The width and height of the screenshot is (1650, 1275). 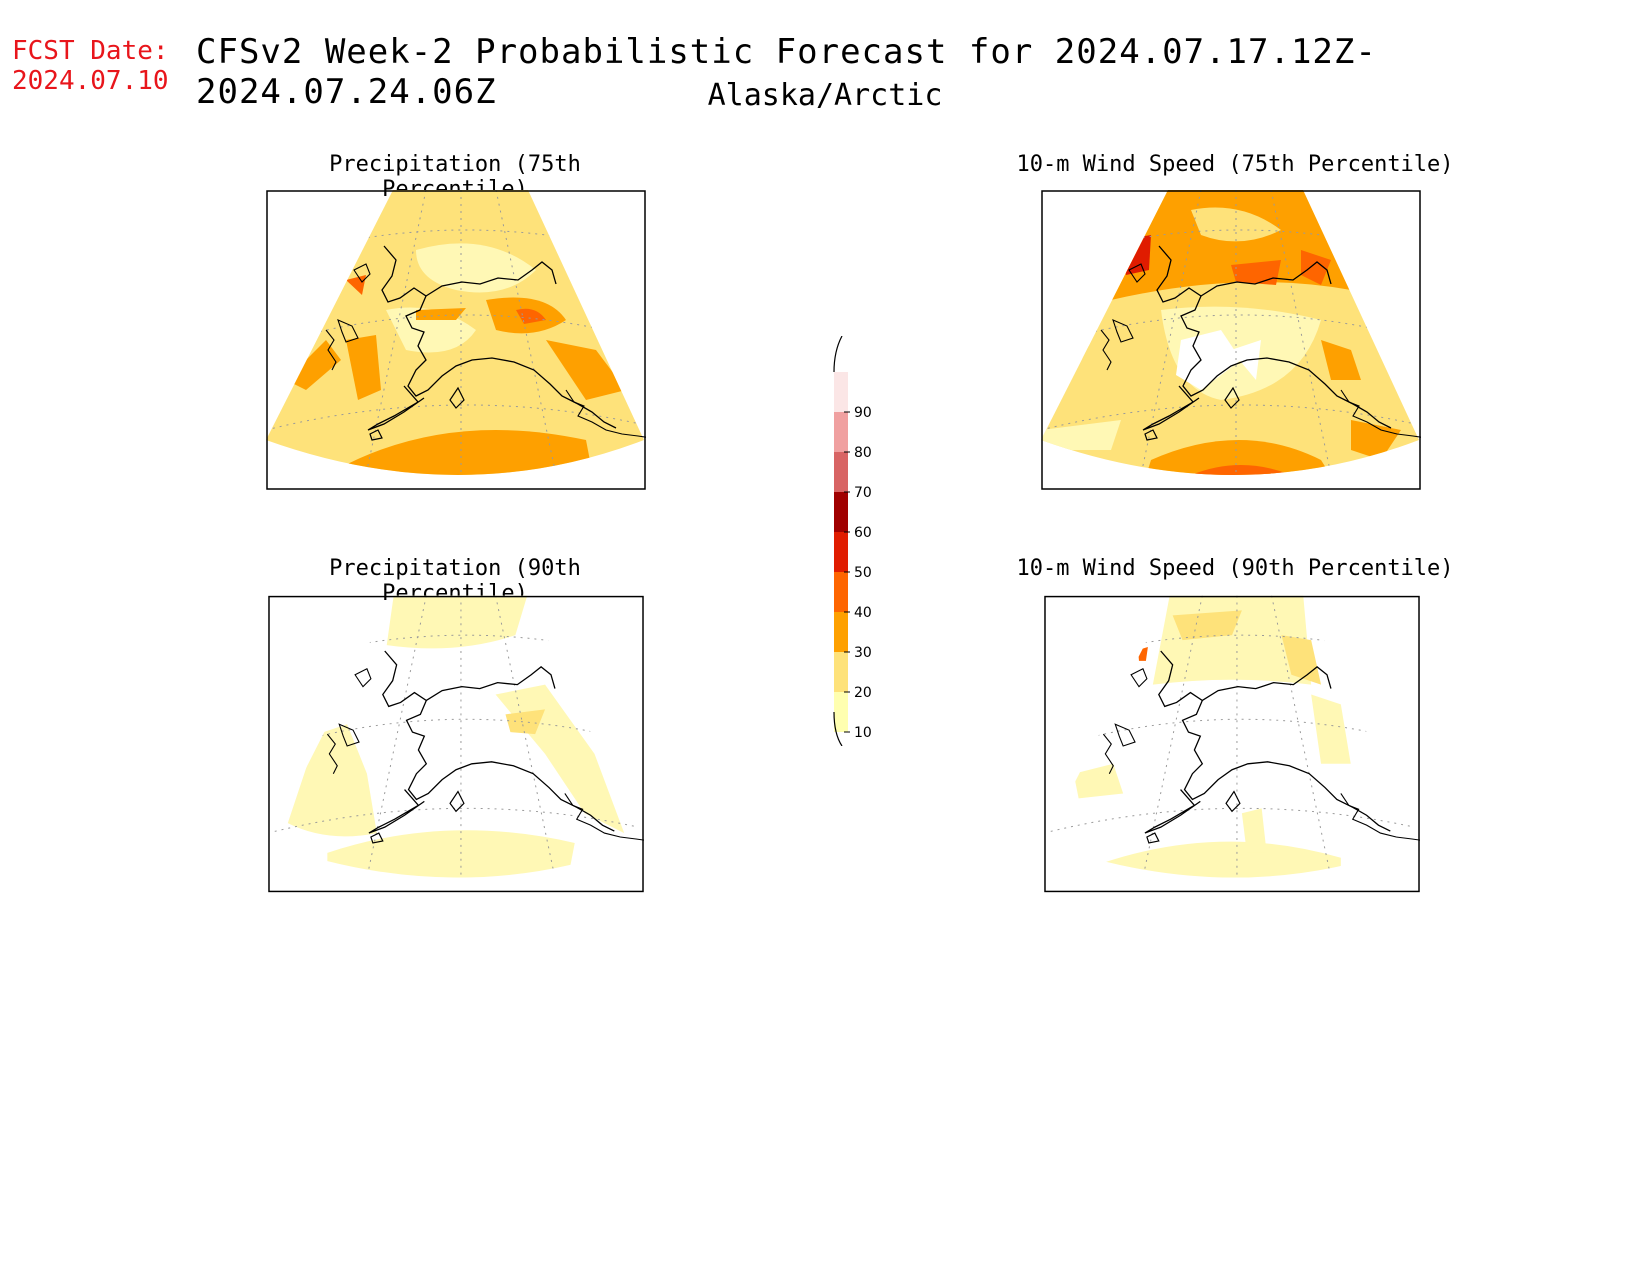 I want to click on colorbar-tick-label: 10, so click(x=863, y=733).